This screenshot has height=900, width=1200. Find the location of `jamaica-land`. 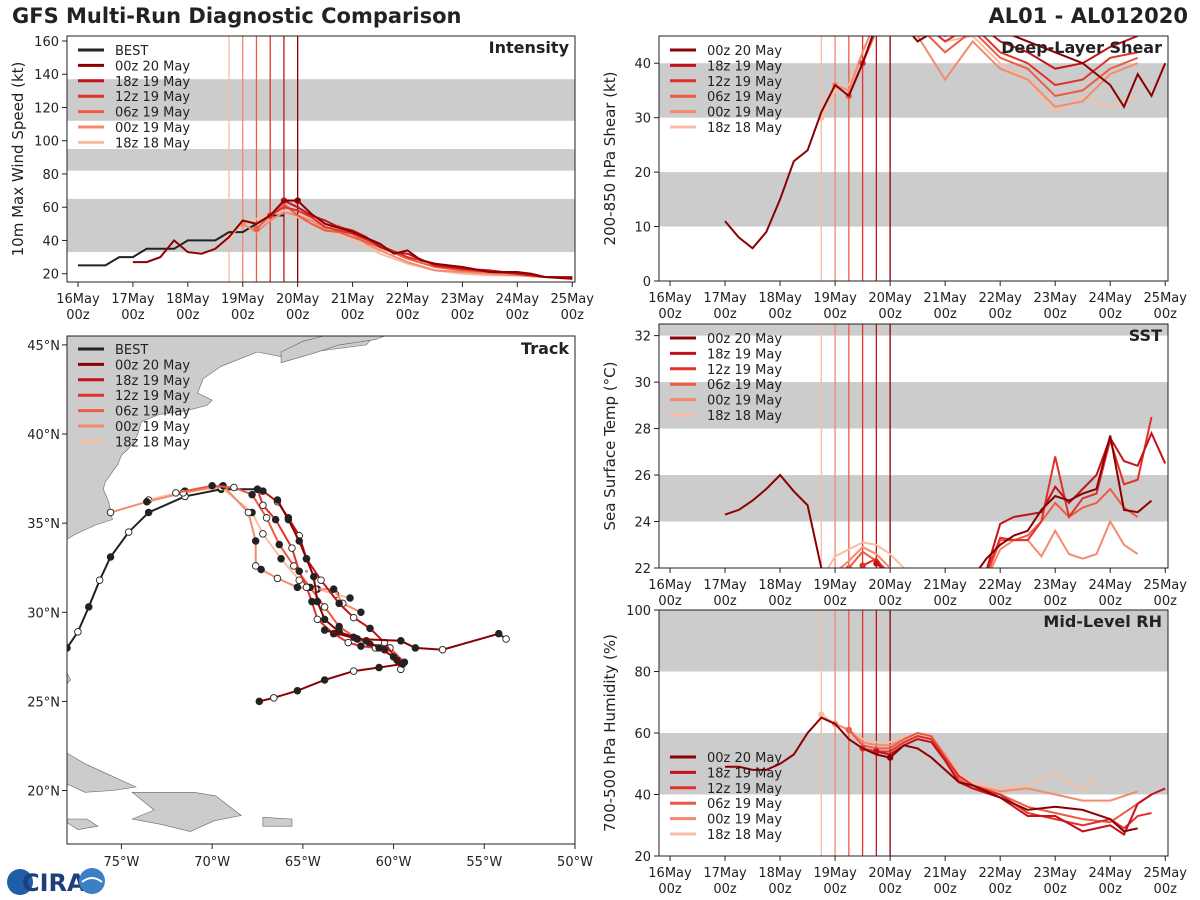

jamaica-land is located at coordinates (83, 824).